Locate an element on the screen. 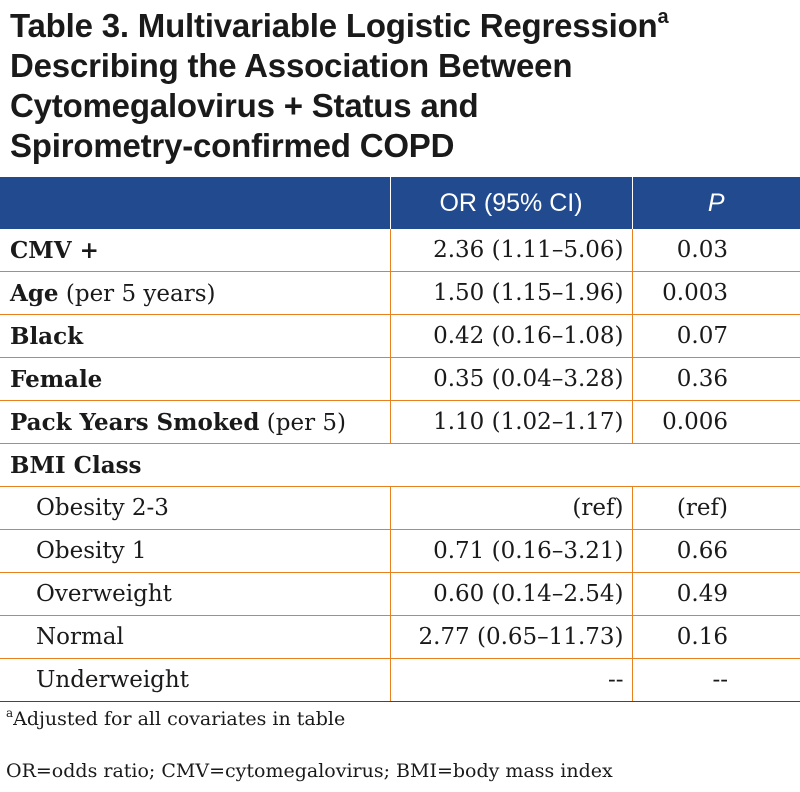  odds-ratio-cell: -- is located at coordinates (511, 680).